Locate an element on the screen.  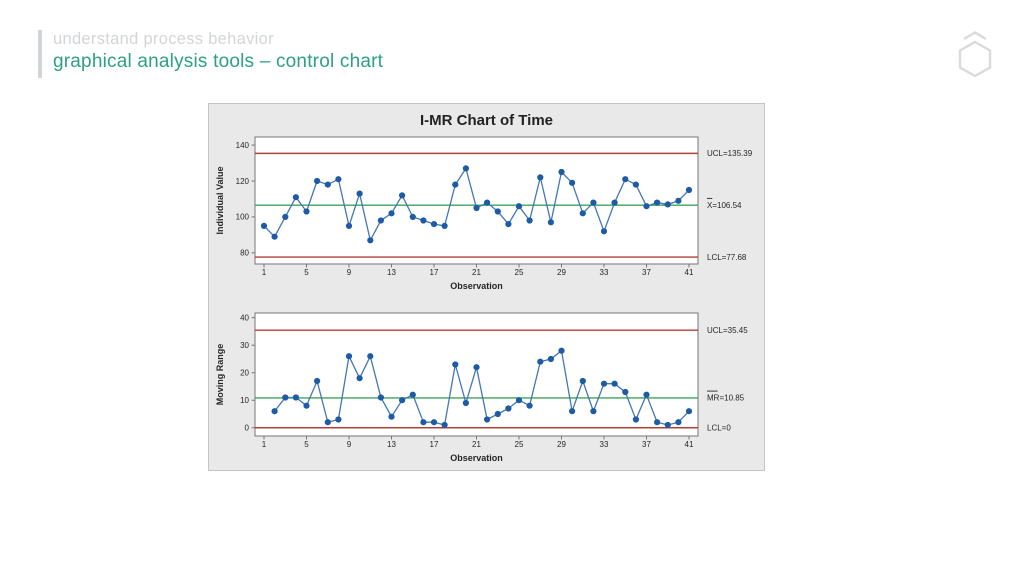
x-axis-title: Observation is located at coordinates (476, 458).